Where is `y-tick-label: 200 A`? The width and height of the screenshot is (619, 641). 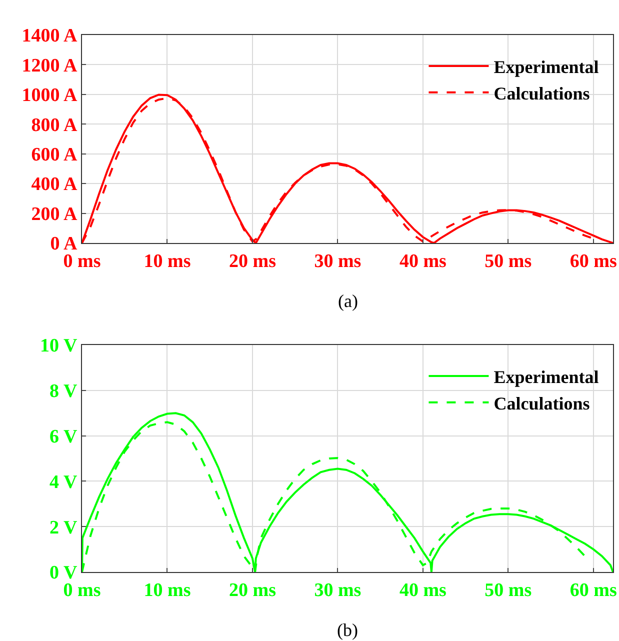
y-tick-label: 200 A is located at coordinates (54, 214).